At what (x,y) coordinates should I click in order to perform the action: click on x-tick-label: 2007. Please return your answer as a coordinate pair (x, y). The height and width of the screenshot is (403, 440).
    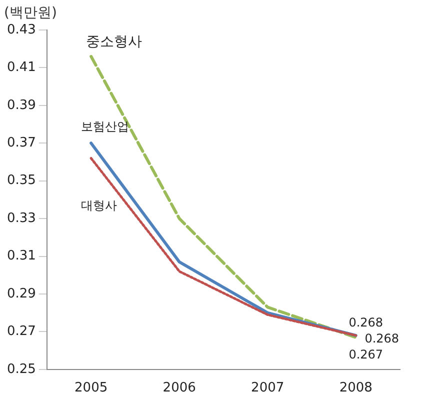
    Looking at the image, I should click on (267, 388).